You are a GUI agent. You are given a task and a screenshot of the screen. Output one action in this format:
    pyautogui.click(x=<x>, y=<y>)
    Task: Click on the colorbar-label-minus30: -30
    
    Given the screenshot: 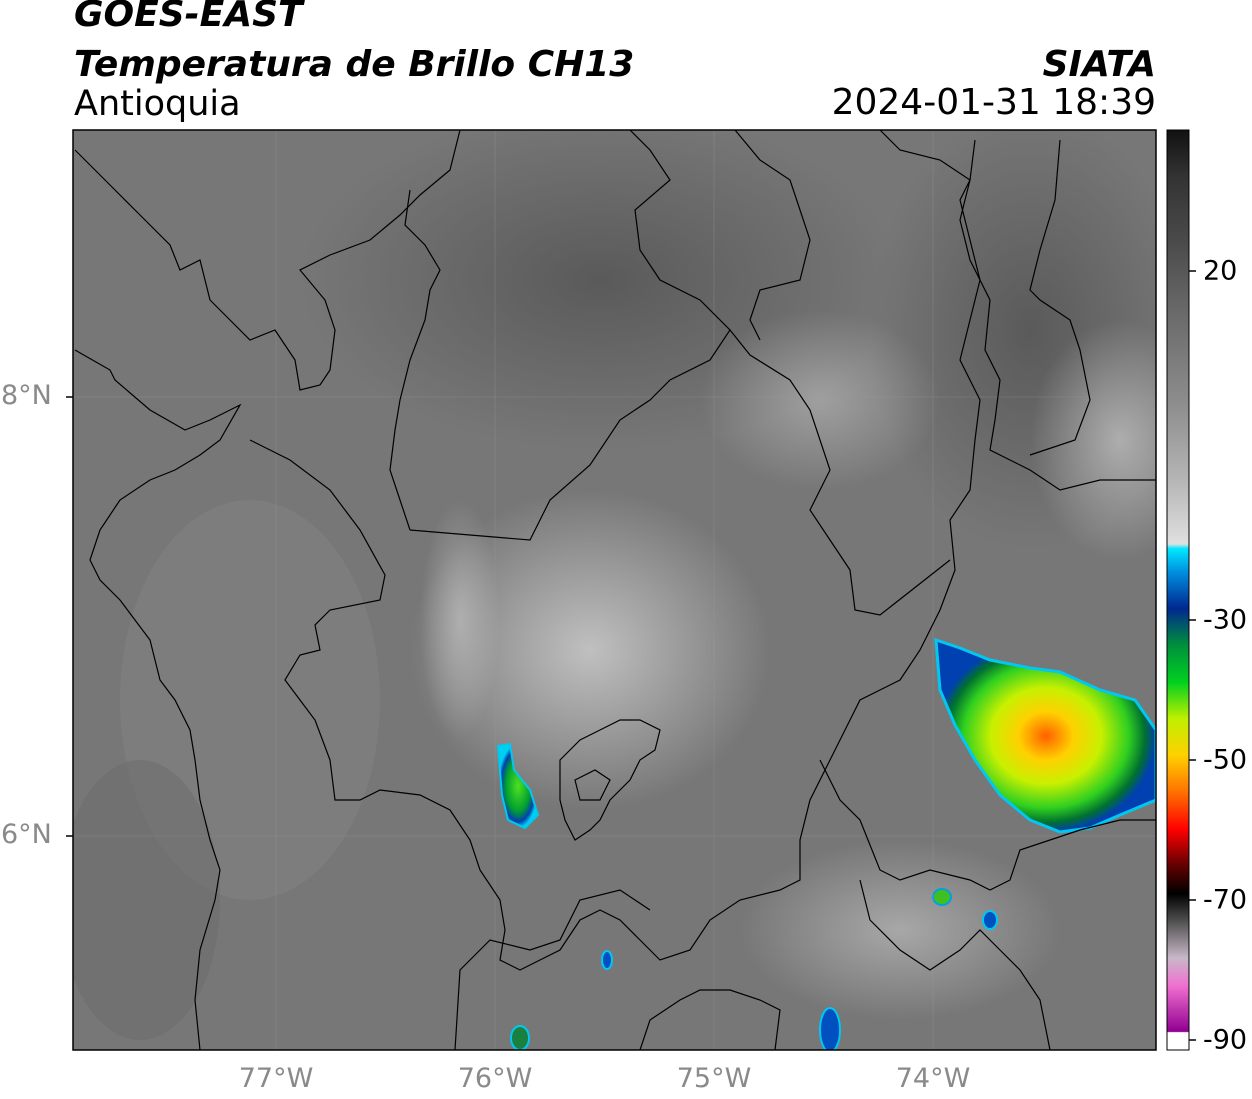 What is the action you would take?
    pyautogui.click(x=1225, y=620)
    